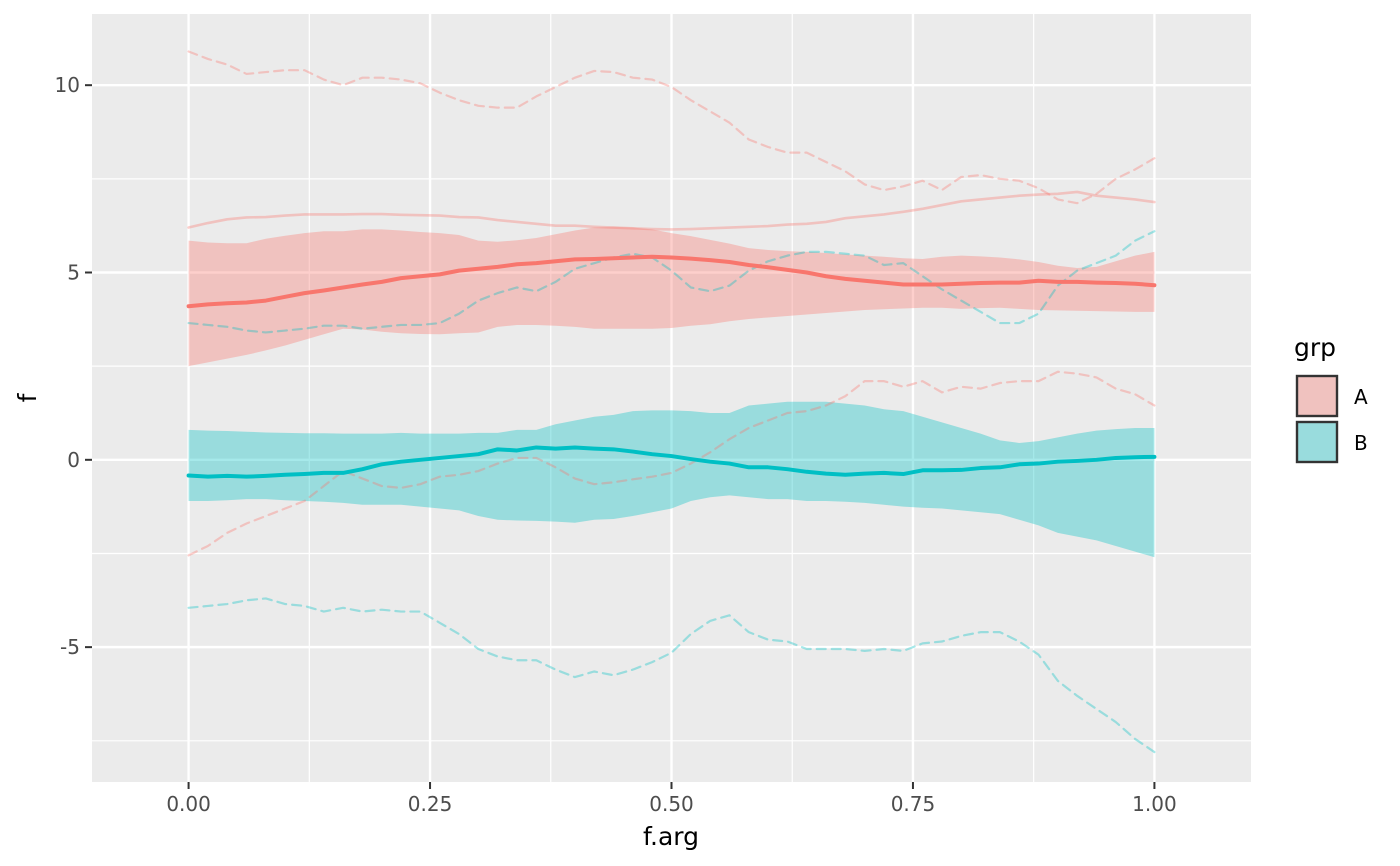 This screenshot has height=866, width=1400. I want to click on y-tick-label: 5, so click(73, 272).